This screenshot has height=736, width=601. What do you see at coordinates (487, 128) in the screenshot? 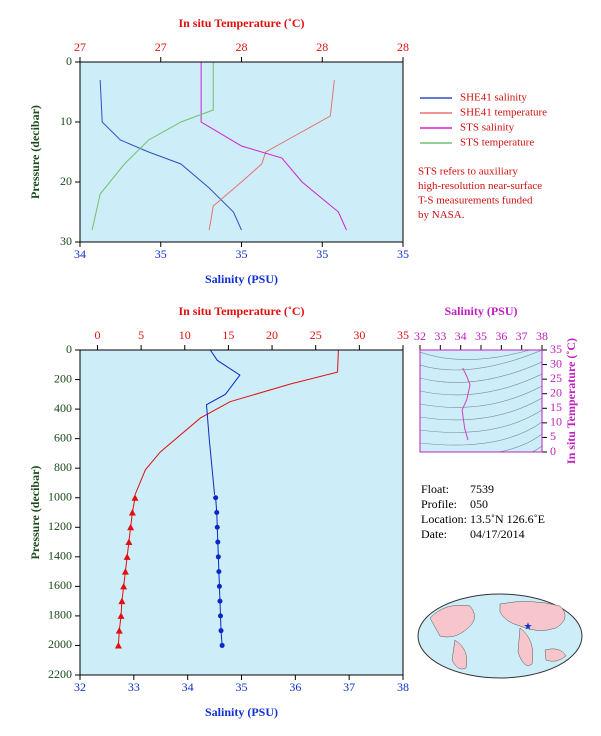
I see `legend-label: STS salinity` at bounding box center [487, 128].